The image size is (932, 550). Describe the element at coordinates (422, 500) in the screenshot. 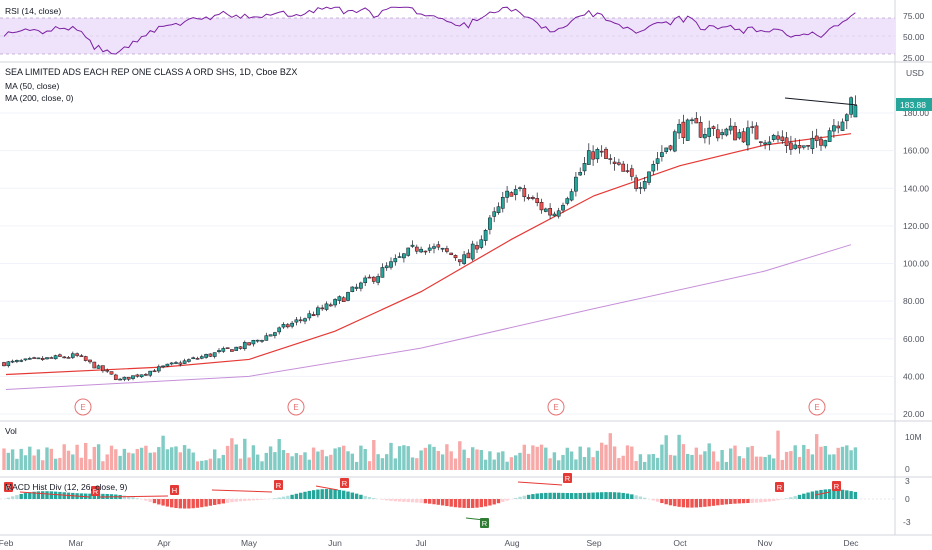

I see `macd-divergences: R R H R R R R R R` at that location.